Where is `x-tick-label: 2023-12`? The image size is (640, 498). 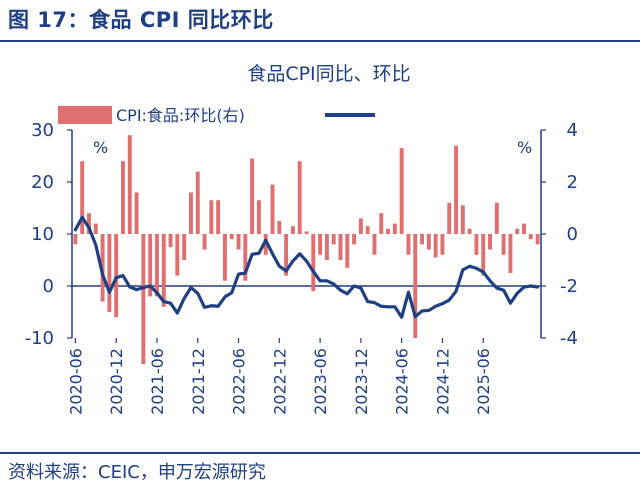
x-tick-label: 2023-12 is located at coordinates (361, 381).